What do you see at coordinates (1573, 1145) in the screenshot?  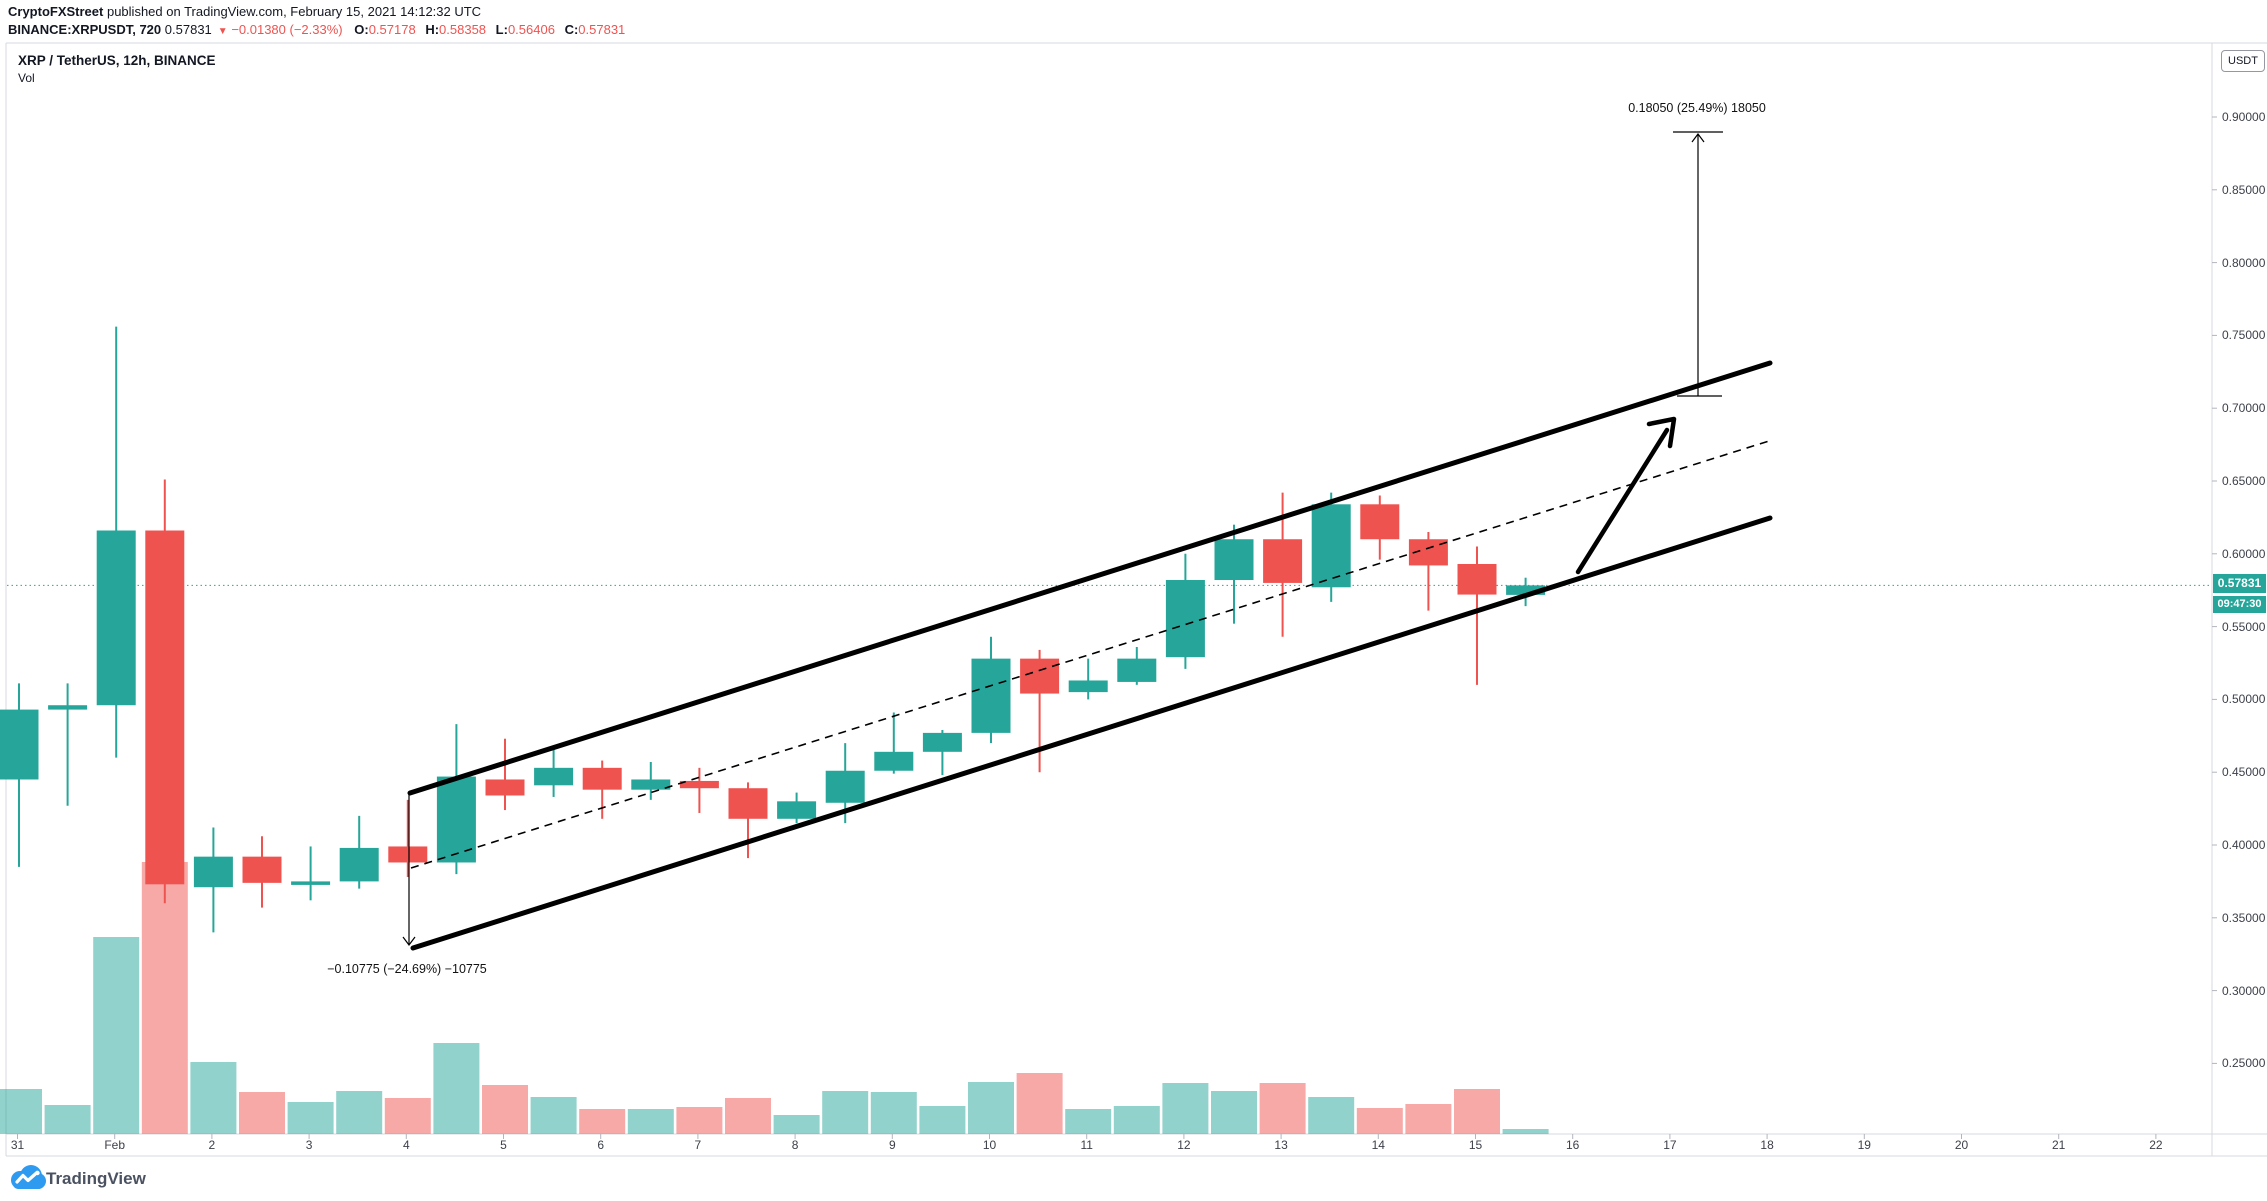 I see `time-tick-label: 16` at bounding box center [1573, 1145].